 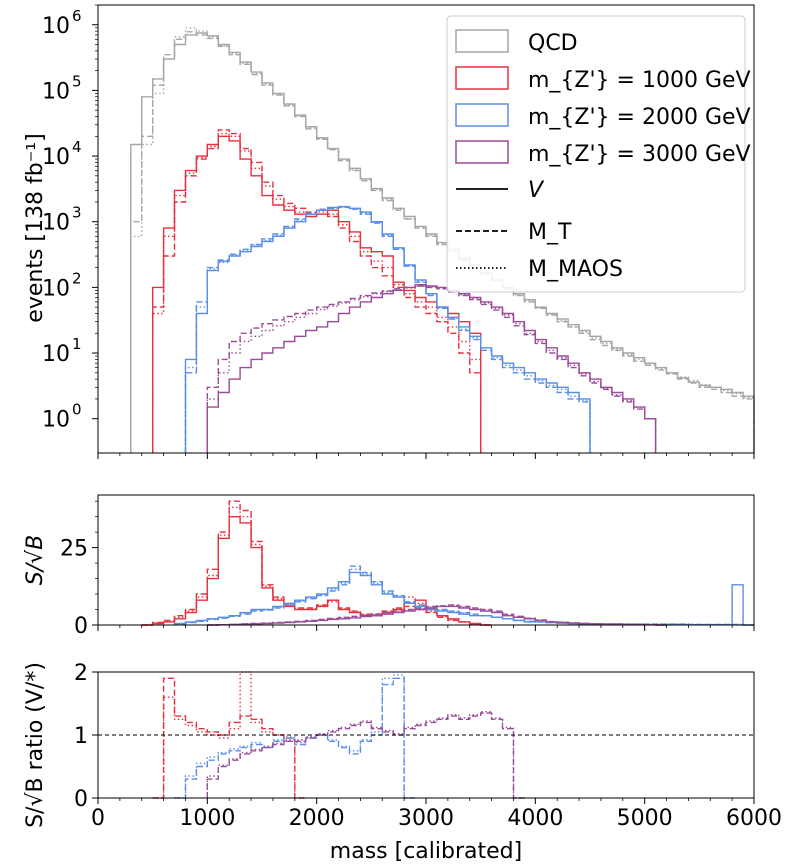 I want to click on legend-box, so click(x=596, y=154).